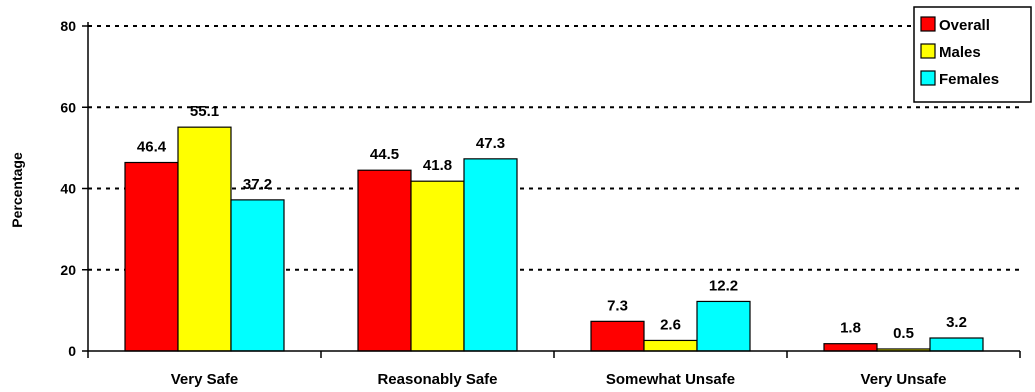 This screenshot has height=392, width=1035. What do you see at coordinates (257, 184) in the screenshot?
I see `data-label: 37.2` at bounding box center [257, 184].